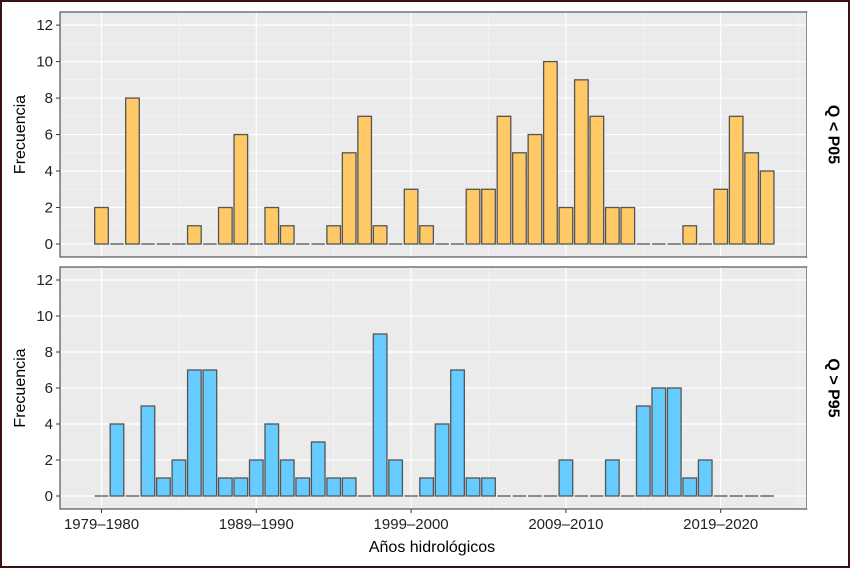 This screenshot has width=850, height=568. Describe the element at coordinates (565, 524) in the screenshot. I see `x-tick-label: 2009–2010` at that location.